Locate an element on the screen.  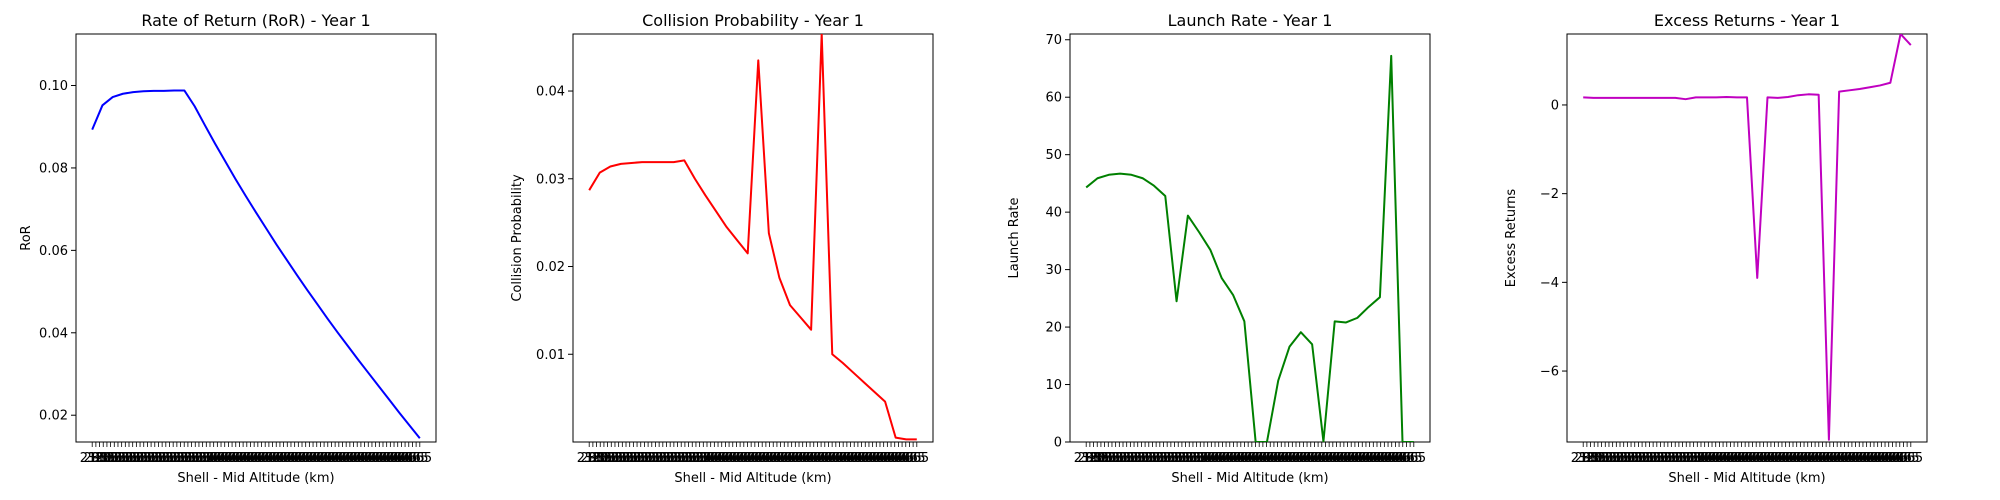
y-tick-label: 40 is located at coordinates (1053, 213).